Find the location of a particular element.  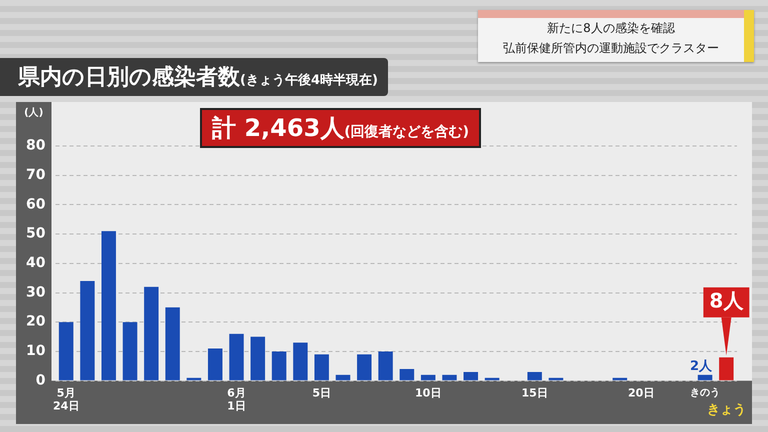

y-tick-label: 0 is located at coordinates (41, 380).